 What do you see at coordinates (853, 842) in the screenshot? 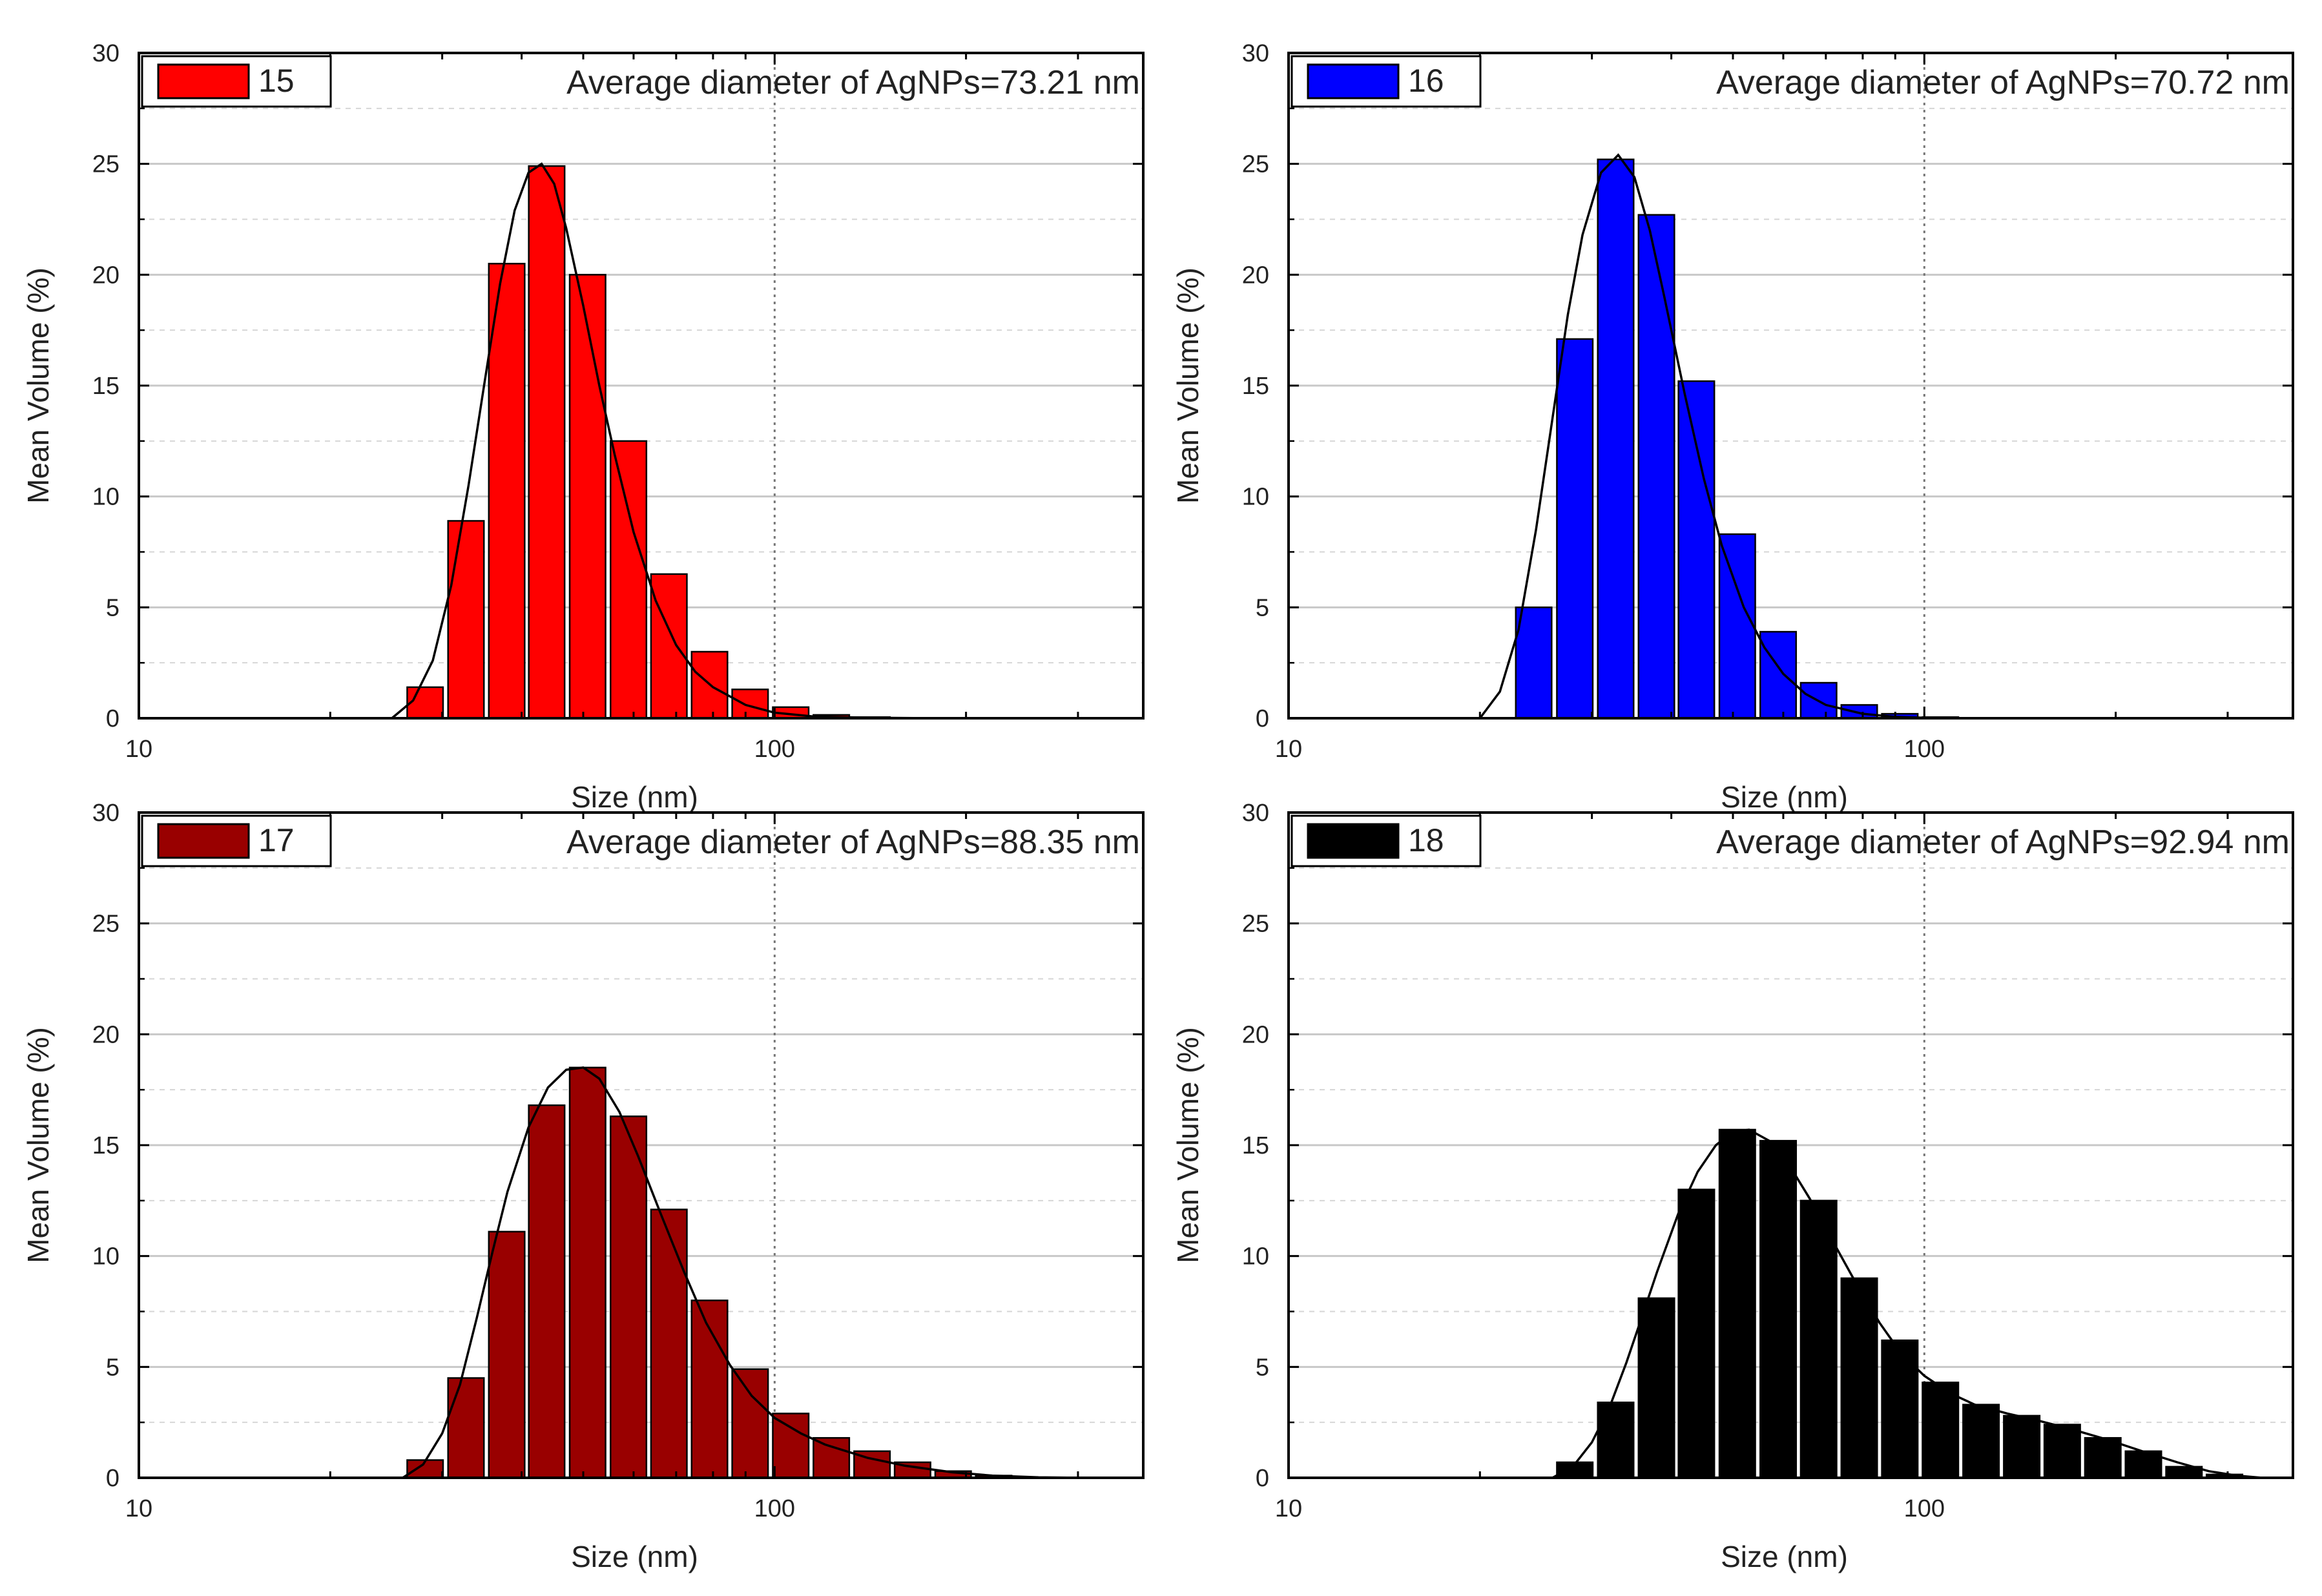
I see `average-diameter-annotation: Average diameter of AgNPs=88.35 nm` at bounding box center [853, 842].